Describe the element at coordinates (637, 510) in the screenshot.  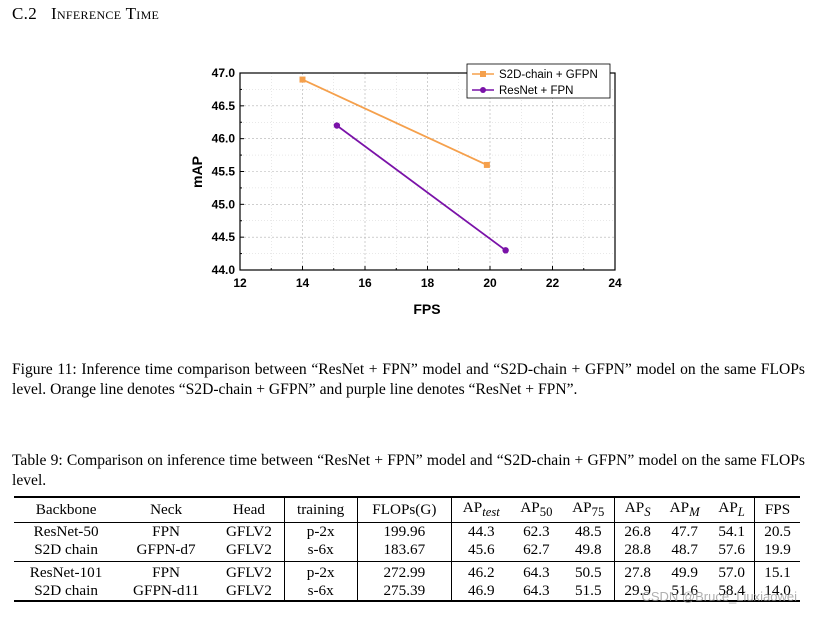
I see `header-aps: APS` at that location.